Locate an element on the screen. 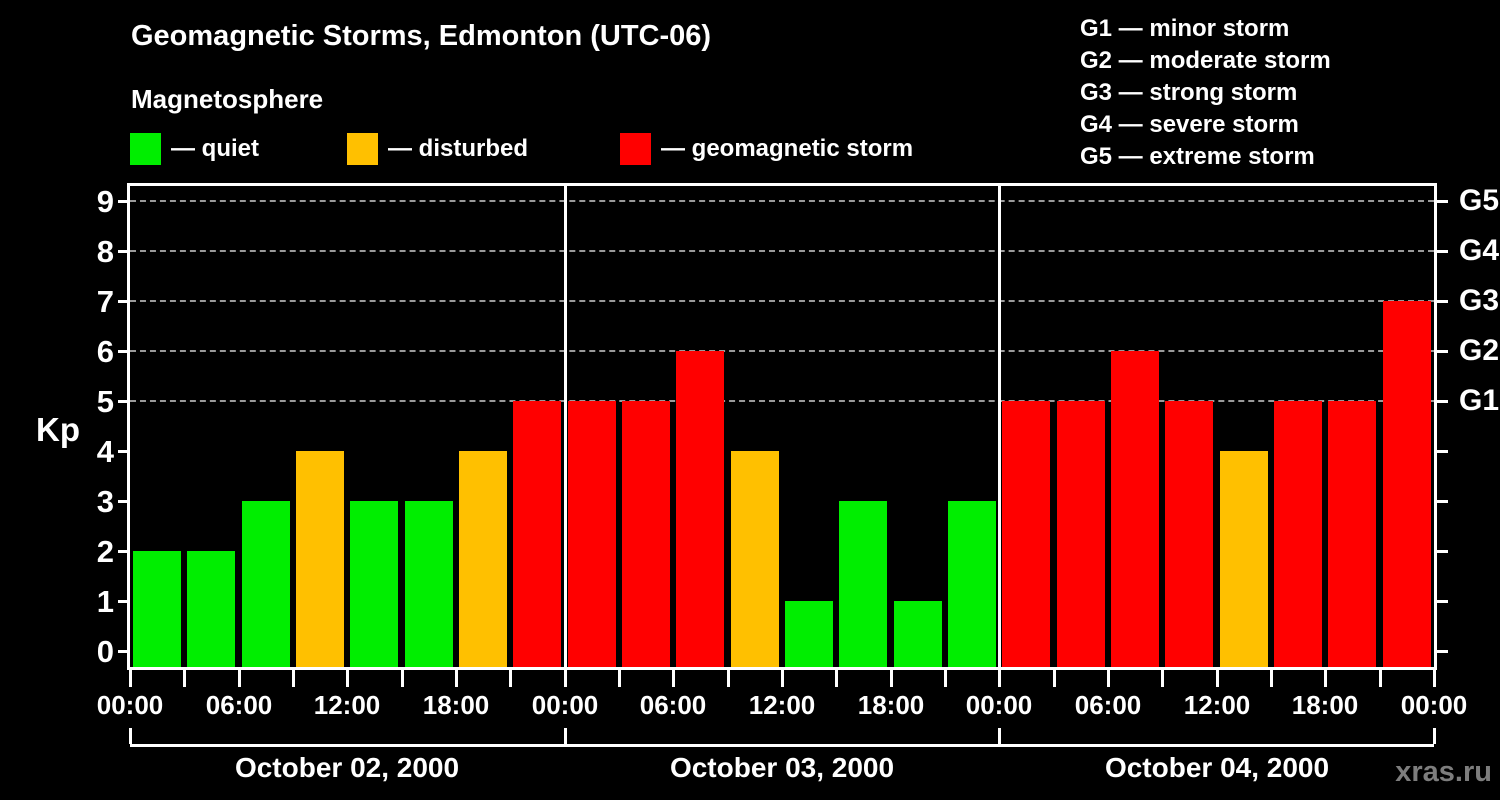 This screenshot has width=1500, height=800. date-bracket is located at coordinates (782, 745).